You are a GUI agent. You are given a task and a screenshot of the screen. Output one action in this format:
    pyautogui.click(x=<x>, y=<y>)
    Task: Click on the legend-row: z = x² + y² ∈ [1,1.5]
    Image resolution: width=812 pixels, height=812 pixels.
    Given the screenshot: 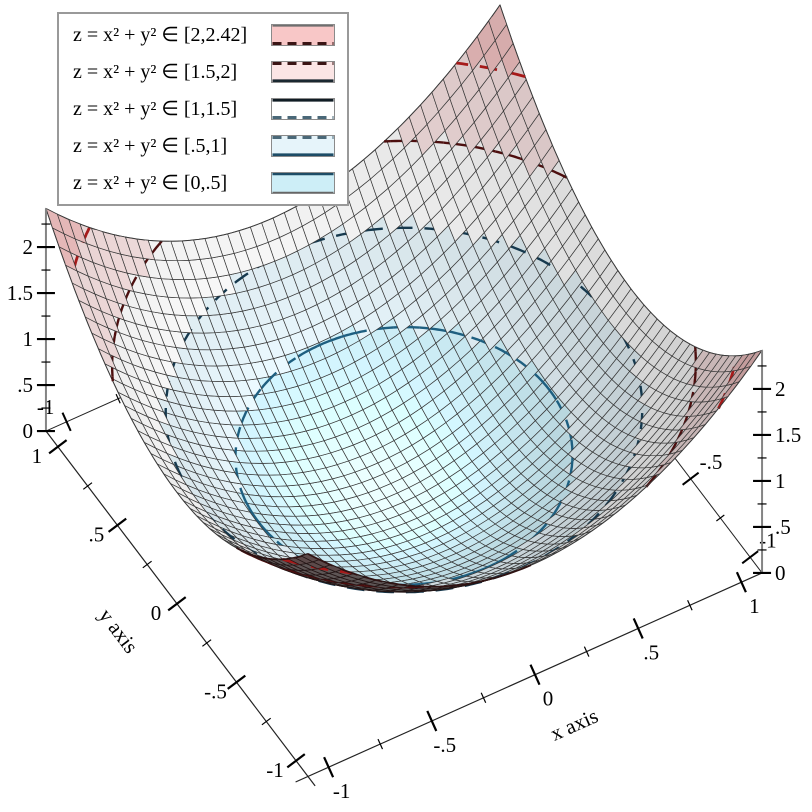 What is the action you would take?
    pyautogui.click(x=203, y=108)
    